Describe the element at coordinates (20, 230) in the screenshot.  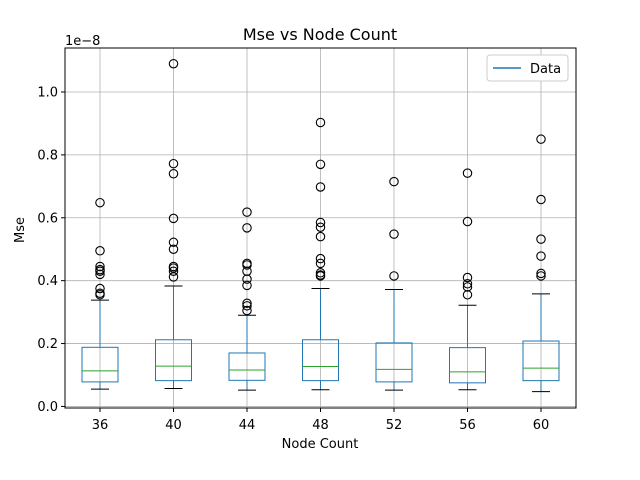
I see `y-axis-label: Mse` at that location.